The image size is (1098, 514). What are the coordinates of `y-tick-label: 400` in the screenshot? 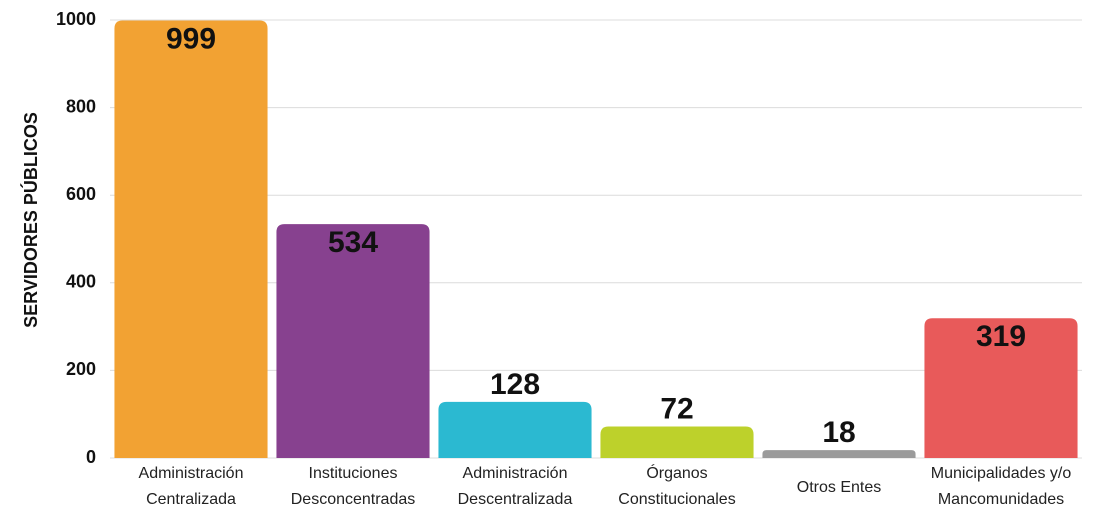 It's located at (81, 282).